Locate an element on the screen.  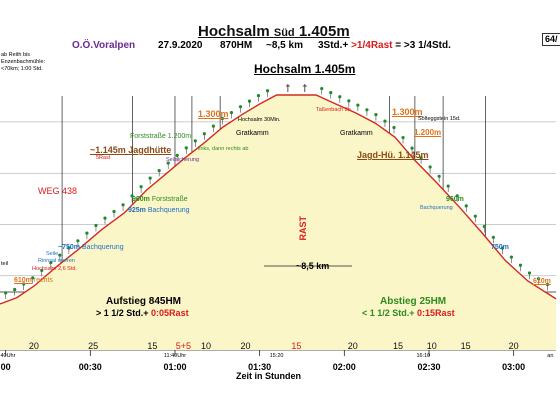
x-axis-label: Zeit in Stunden is located at coordinates (268, 376).